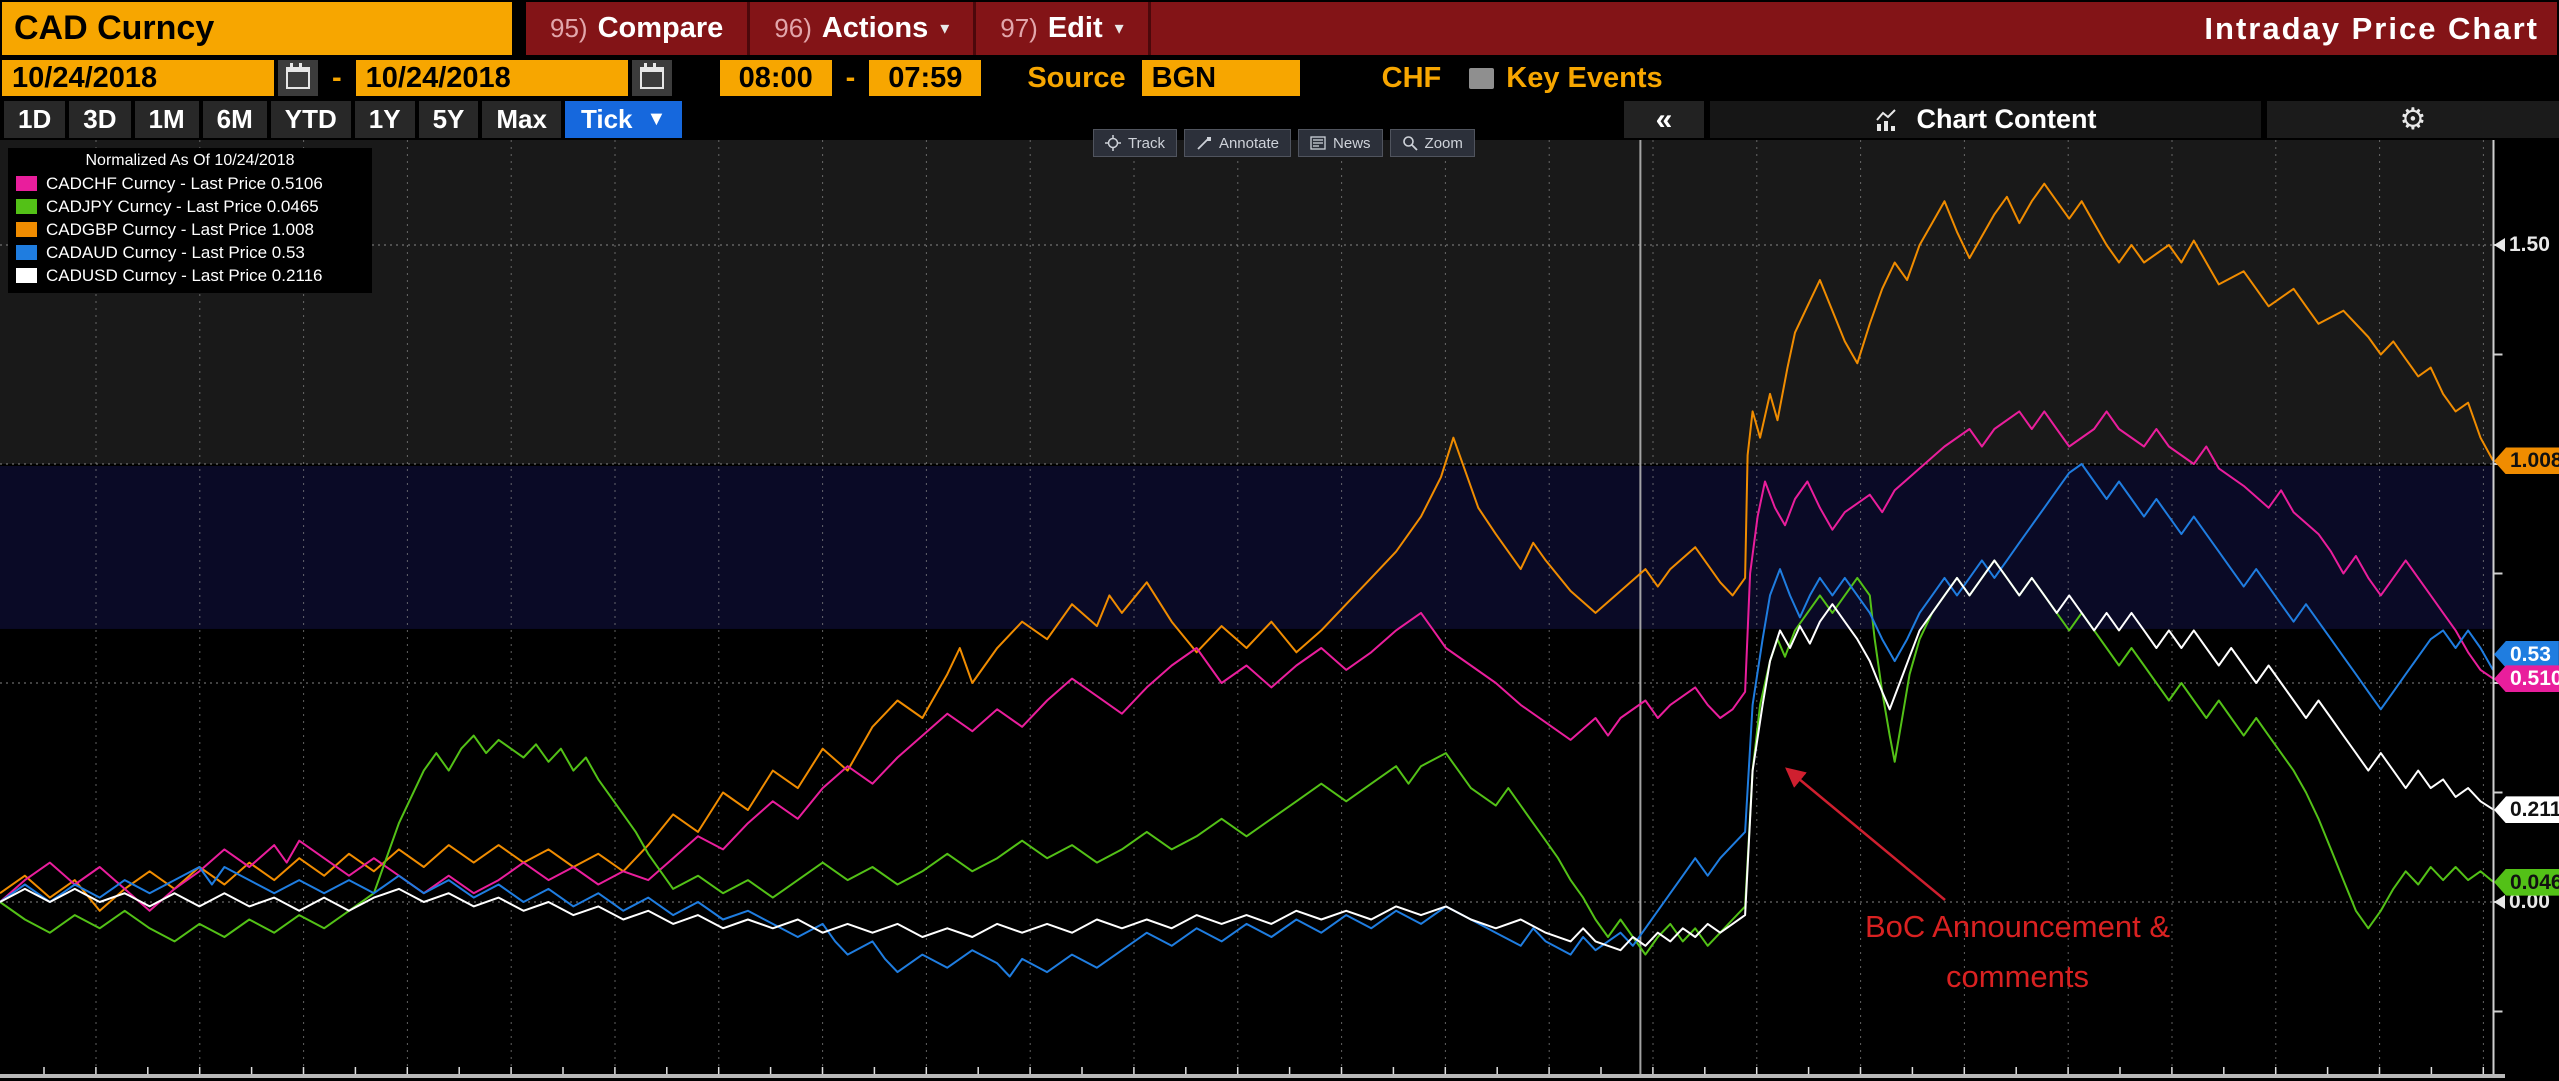  I want to click on legend-item-label: CADAUD Curncy - Last Price 0.53, so click(175, 252).